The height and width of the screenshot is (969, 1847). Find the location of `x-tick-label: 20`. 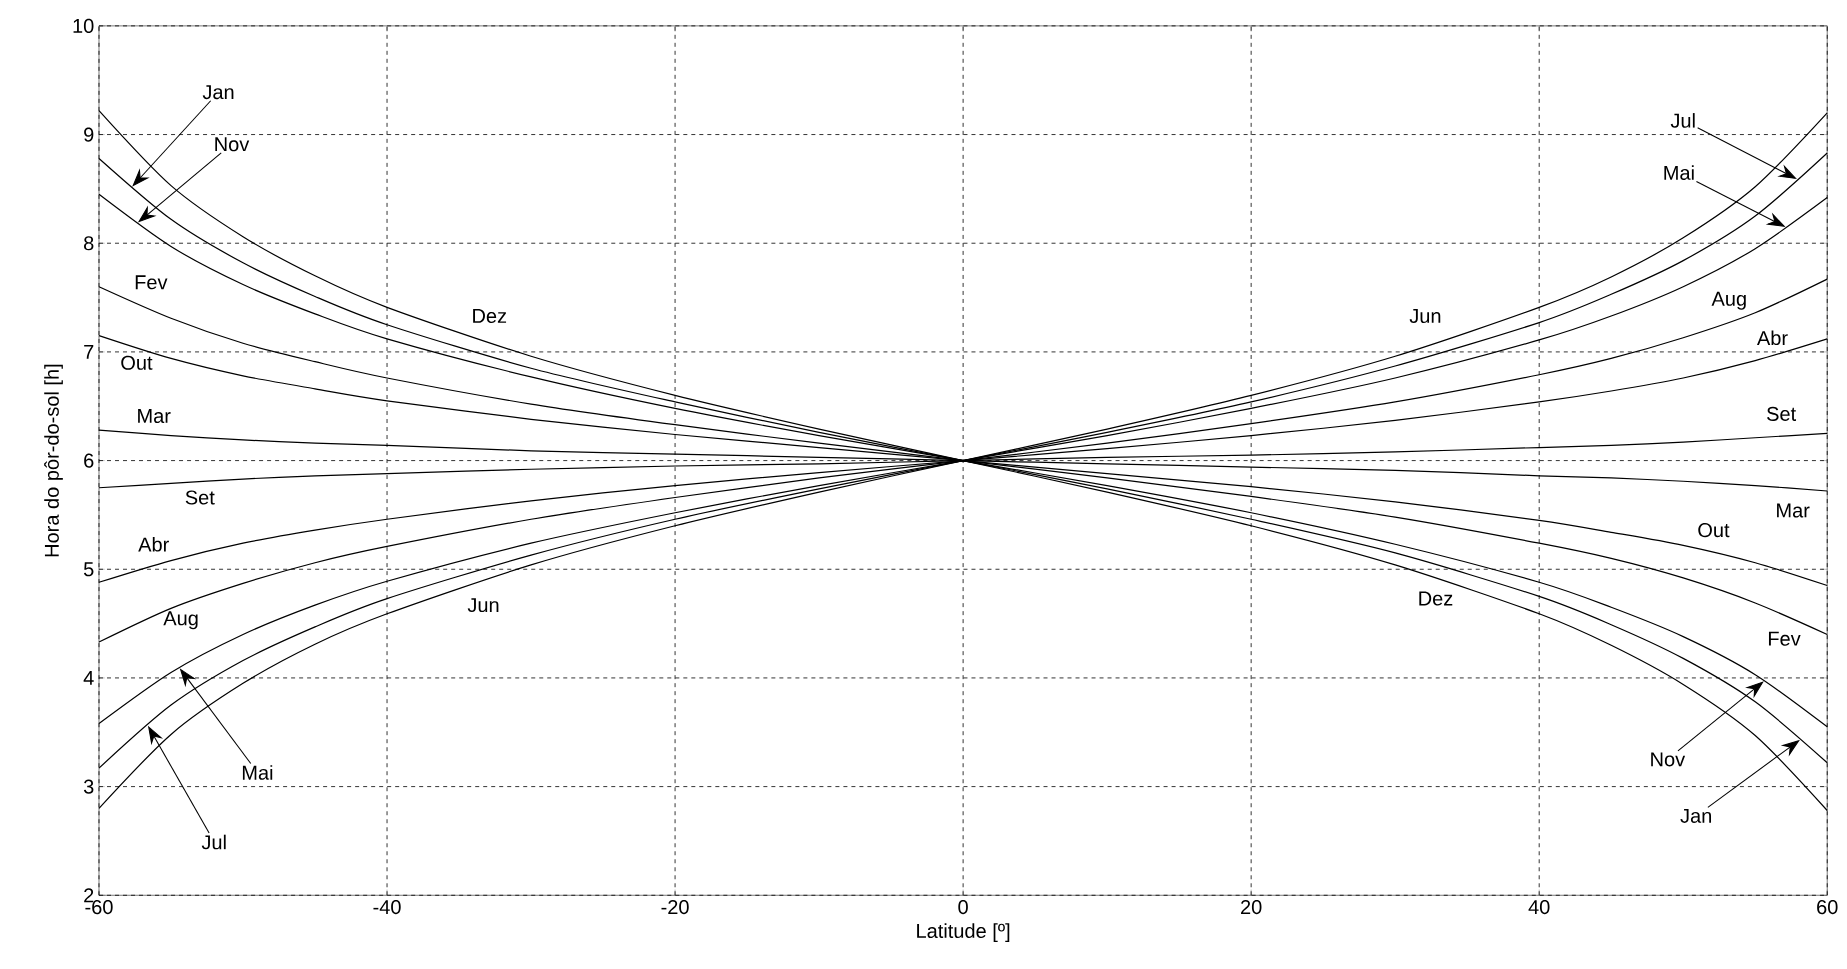

x-tick-label: 20 is located at coordinates (1251, 906).